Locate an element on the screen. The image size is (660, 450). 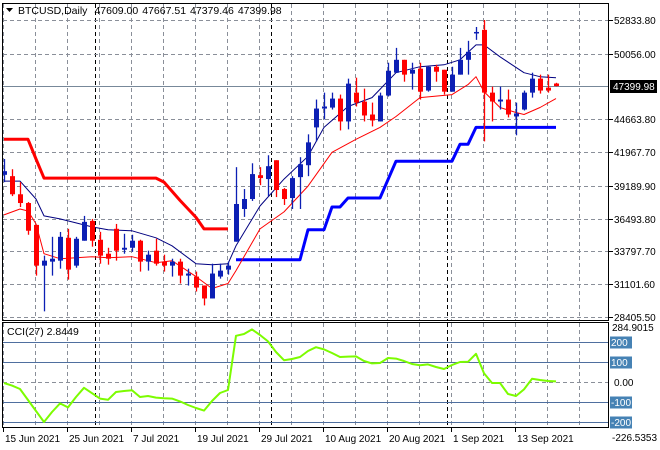
y-tick-label: 41967.70 is located at coordinates (635, 153).